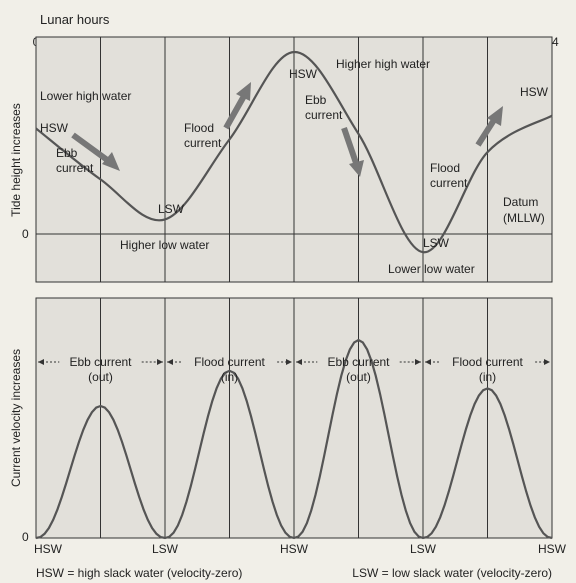 The width and height of the screenshot is (576, 583). I want to click on label-higher-low-water: Higher low water, so click(164, 245).